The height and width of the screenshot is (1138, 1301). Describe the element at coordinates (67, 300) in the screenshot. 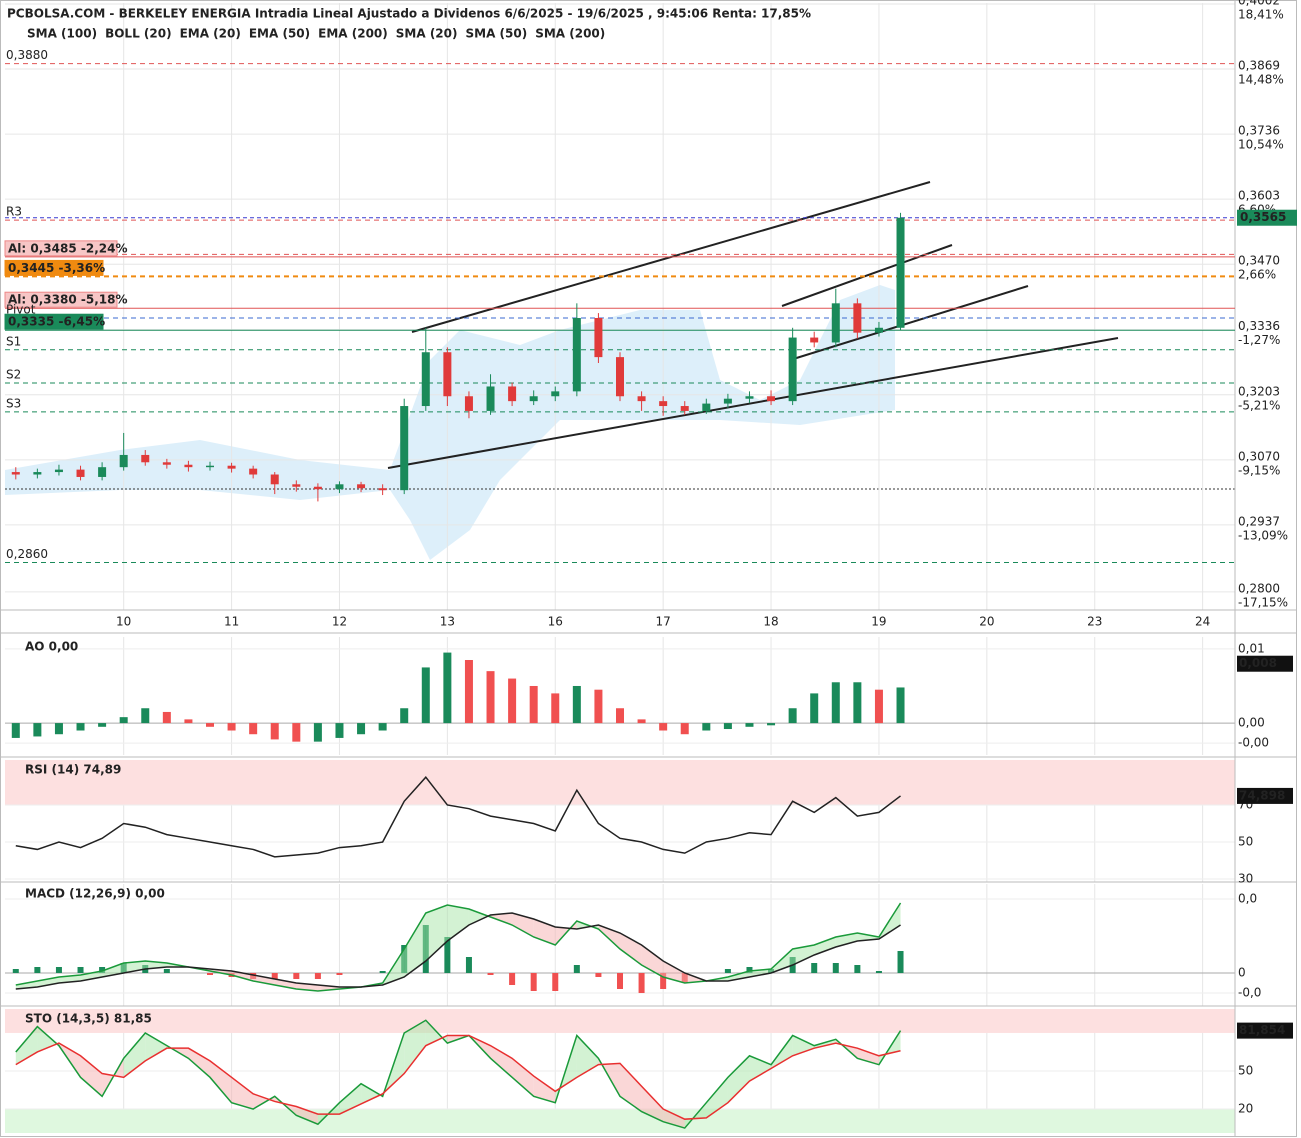

I see `level-tag-label: Al: 0,3380 -5,18%` at that location.